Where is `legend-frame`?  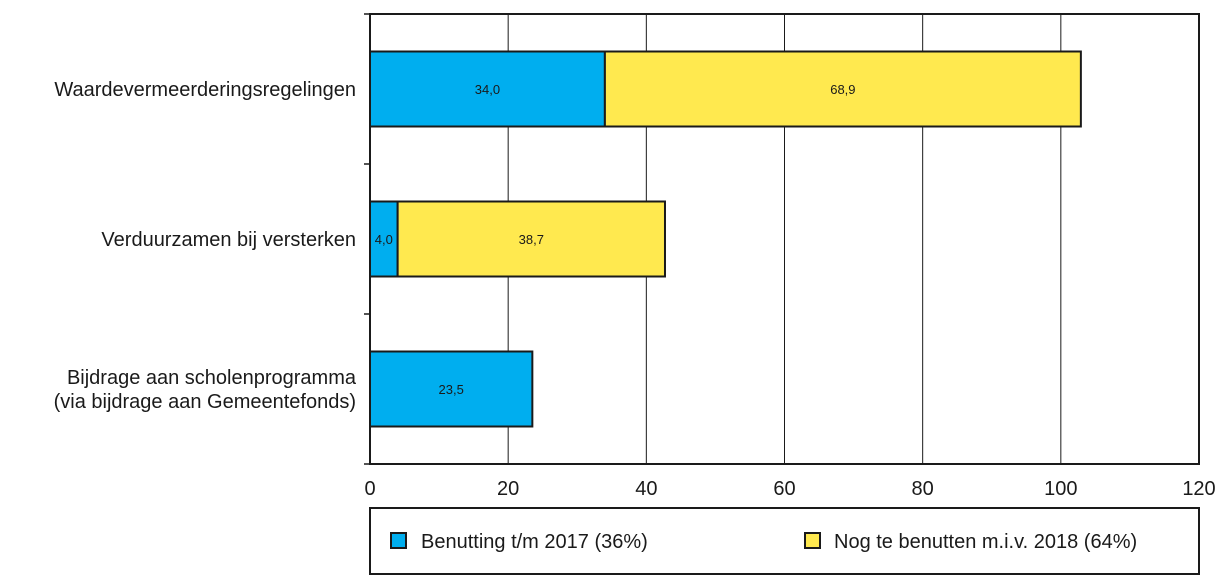
legend-frame is located at coordinates (784, 541).